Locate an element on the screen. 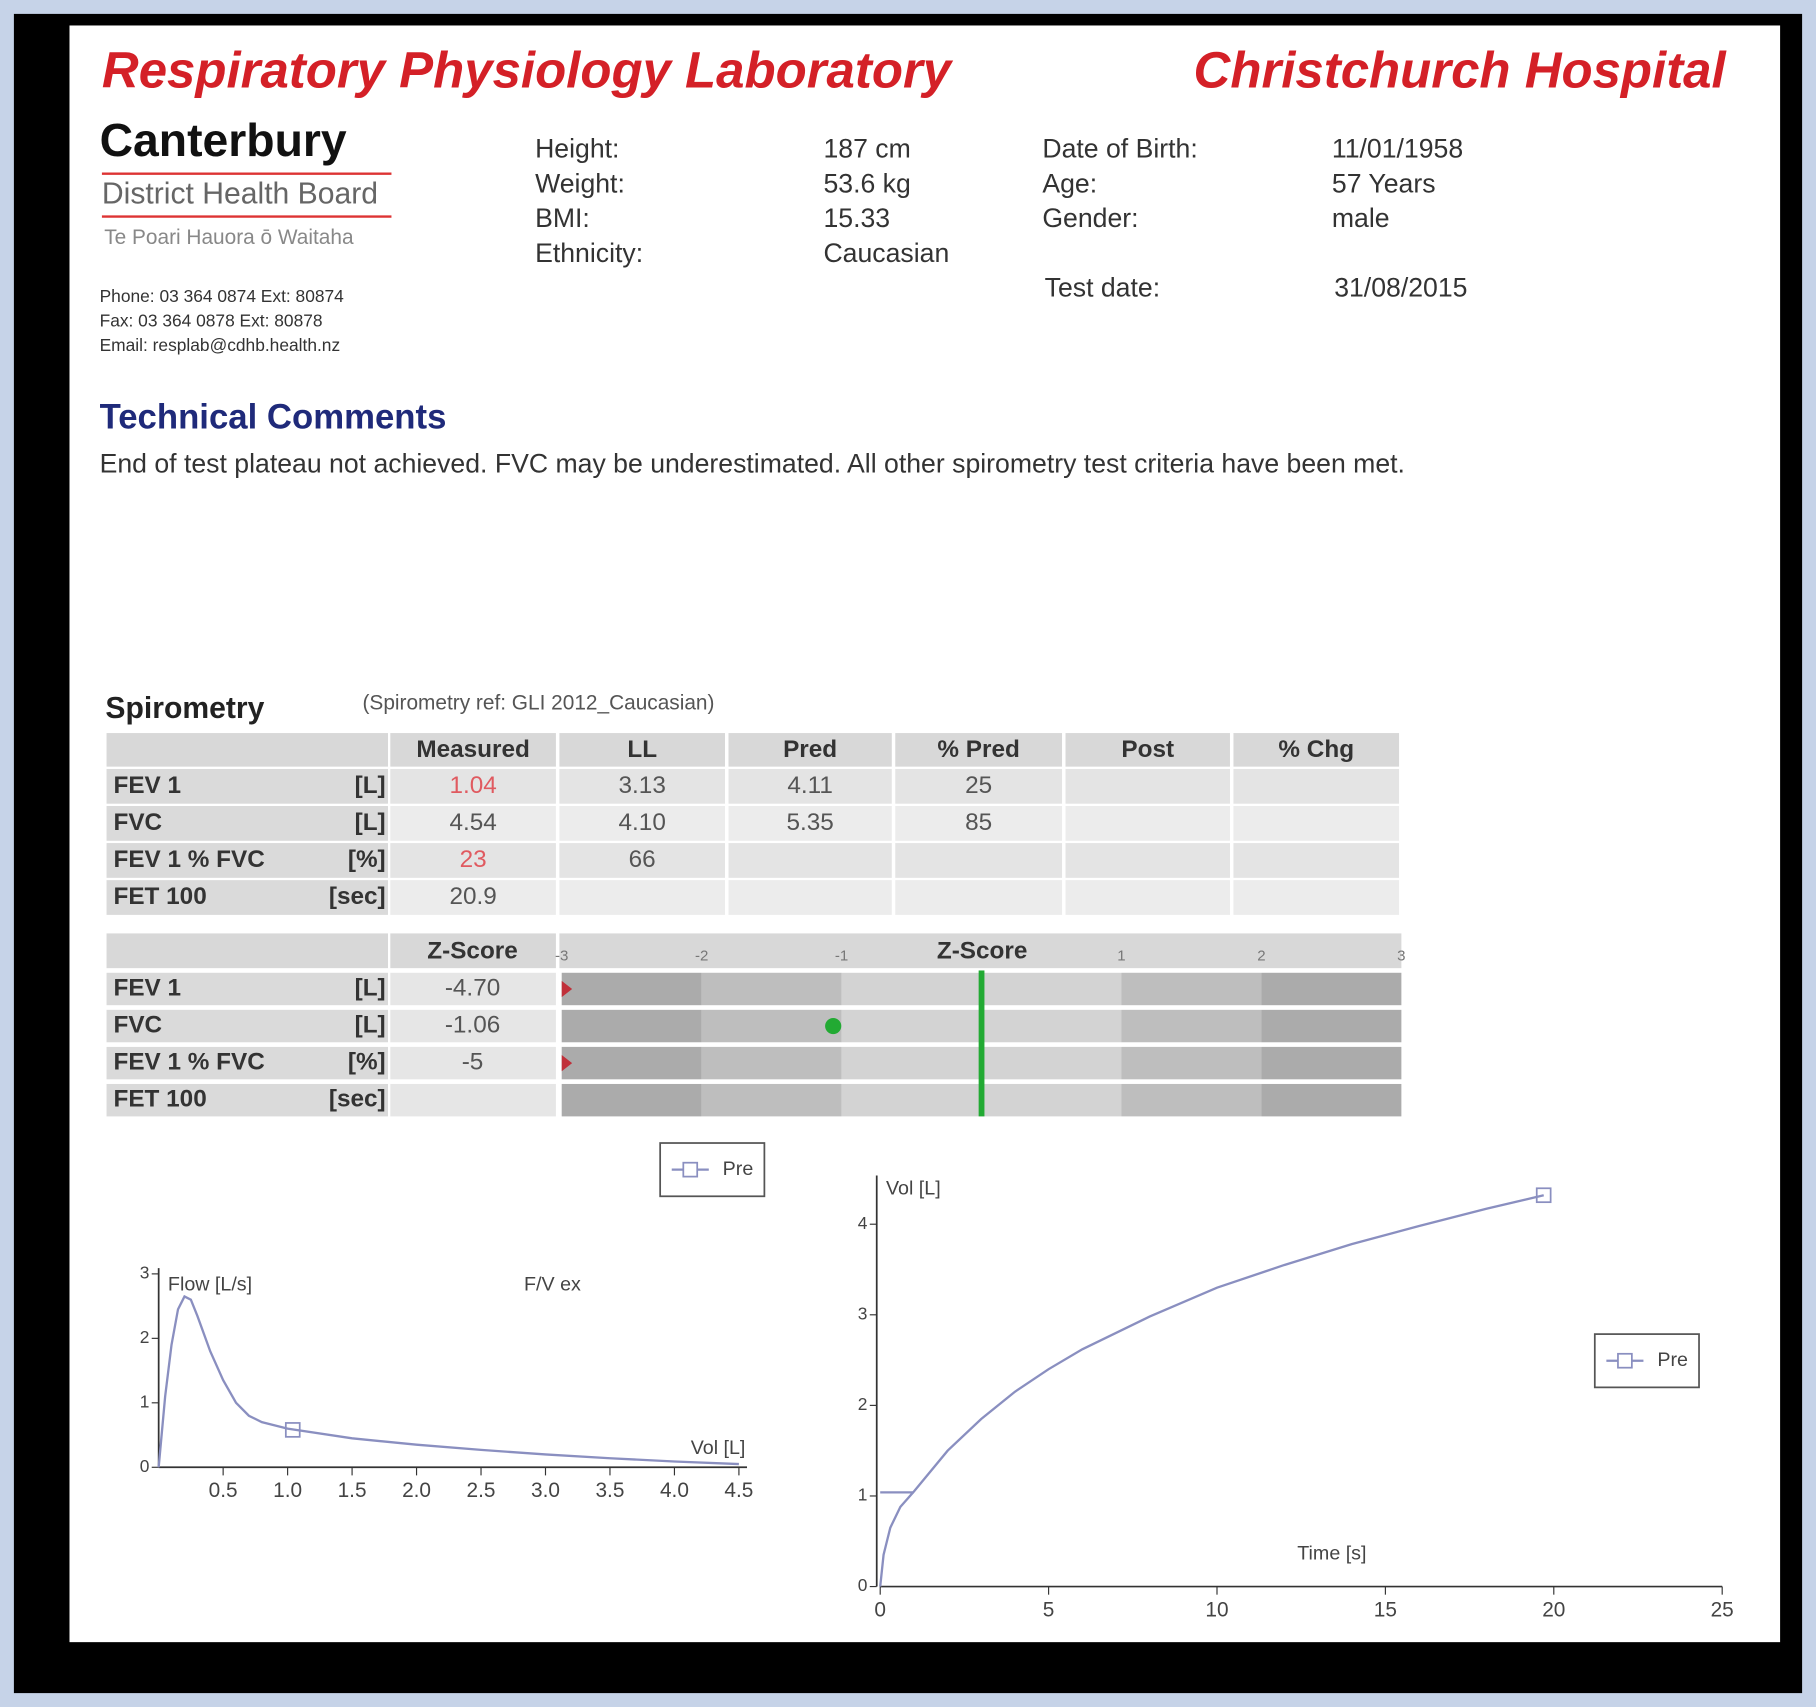  column-header: Z-Score is located at coordinates (472, 950).